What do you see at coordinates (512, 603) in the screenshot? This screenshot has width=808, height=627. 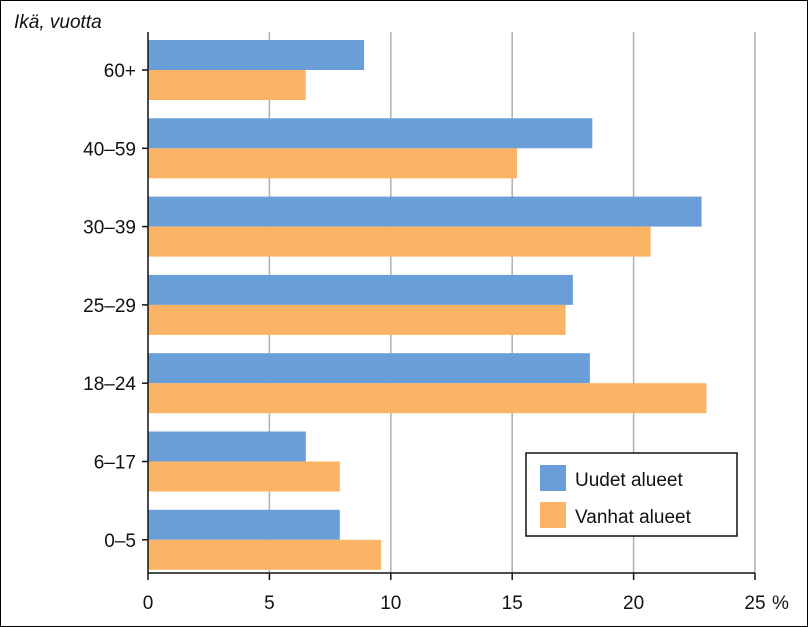 I see `x-tick-label-15: 15` at bounding box center [512, 603].